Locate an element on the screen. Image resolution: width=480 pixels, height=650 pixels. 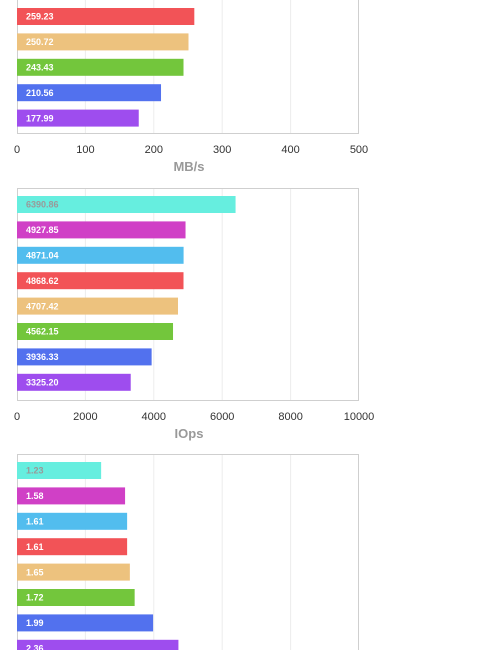
bar-value-label: 250.72 is located at coordinates (40, 42).